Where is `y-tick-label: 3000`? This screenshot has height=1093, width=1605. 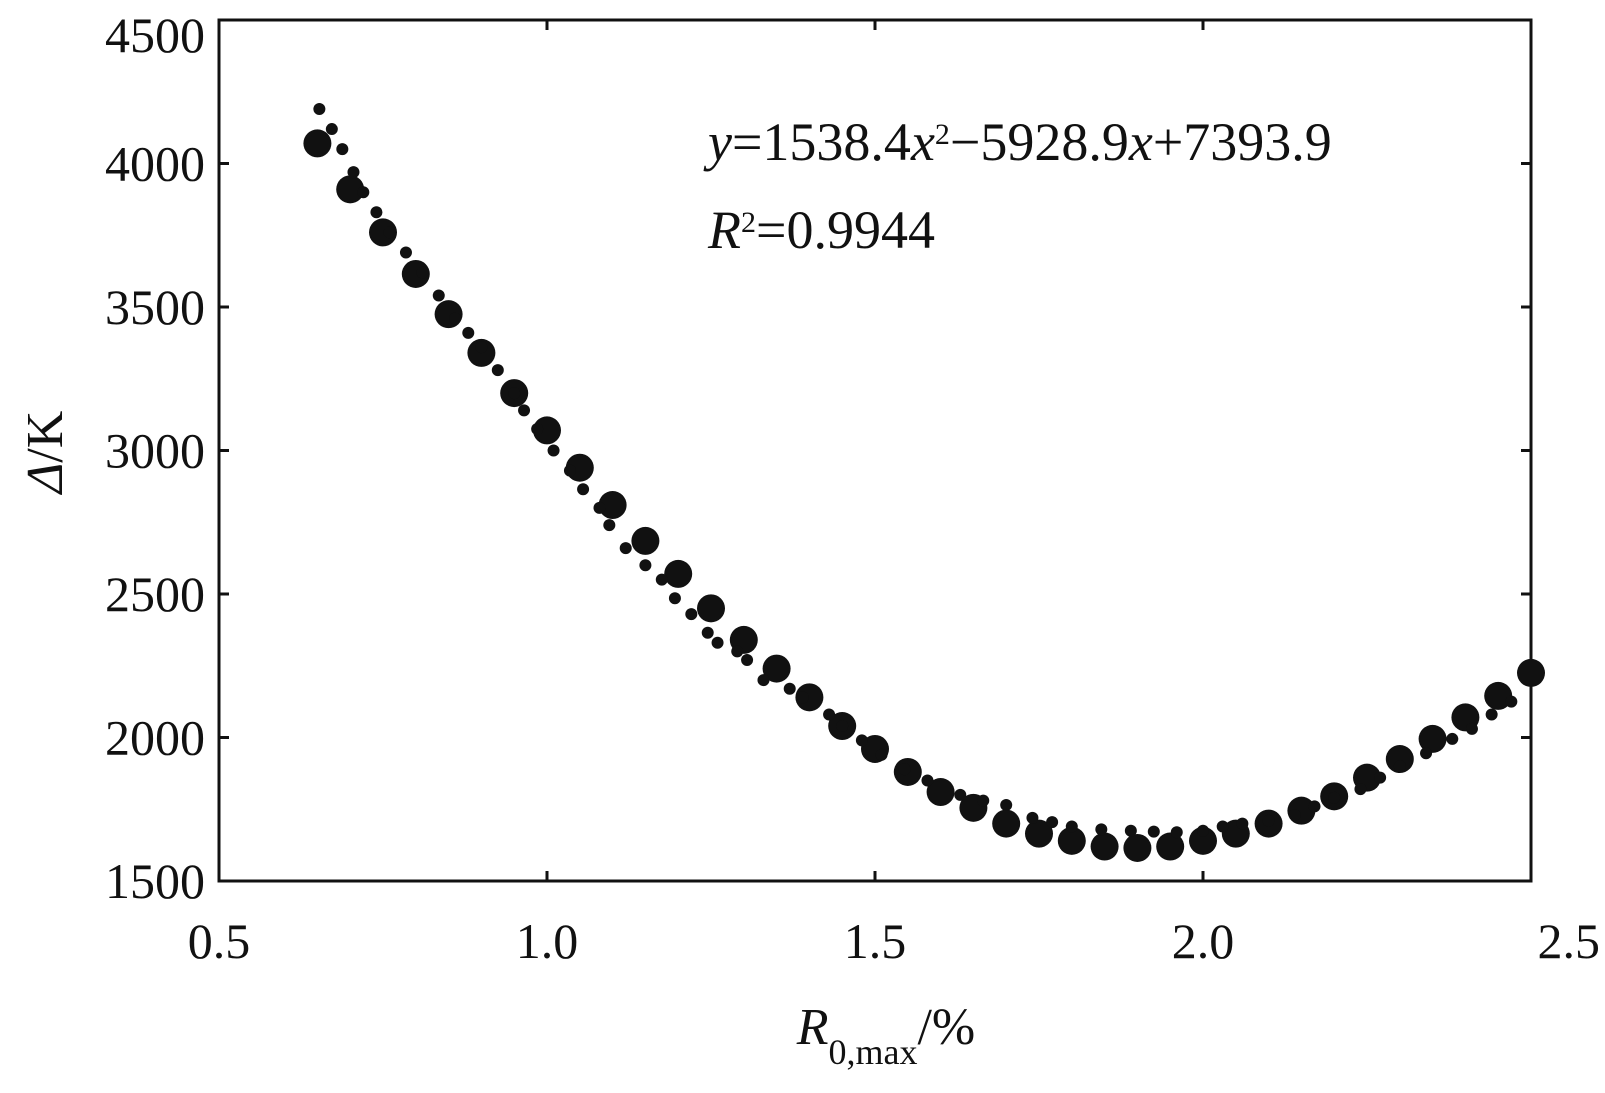
y-tick-label: 3000 is located at coordinates (155, 451).